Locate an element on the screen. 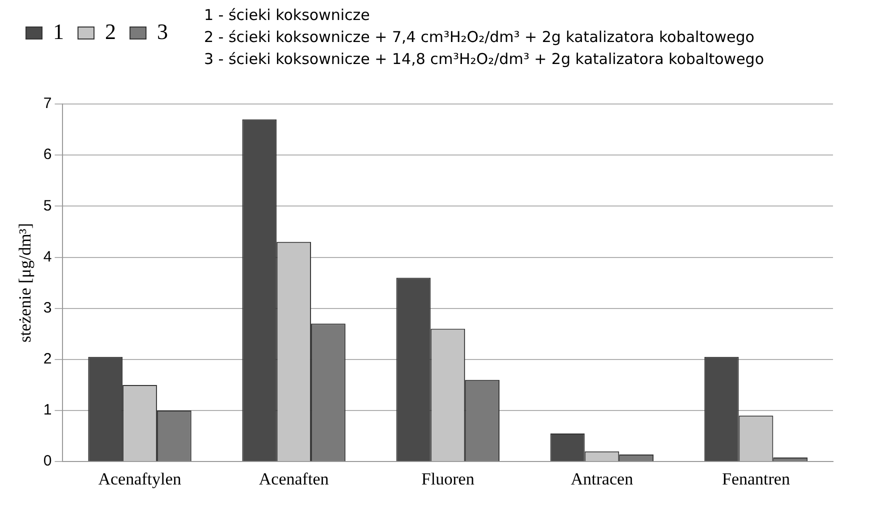 Image resolution: width=871 pixels, height=510 pixels. y-tick-label: 1 is located at coordinates (47, 410).